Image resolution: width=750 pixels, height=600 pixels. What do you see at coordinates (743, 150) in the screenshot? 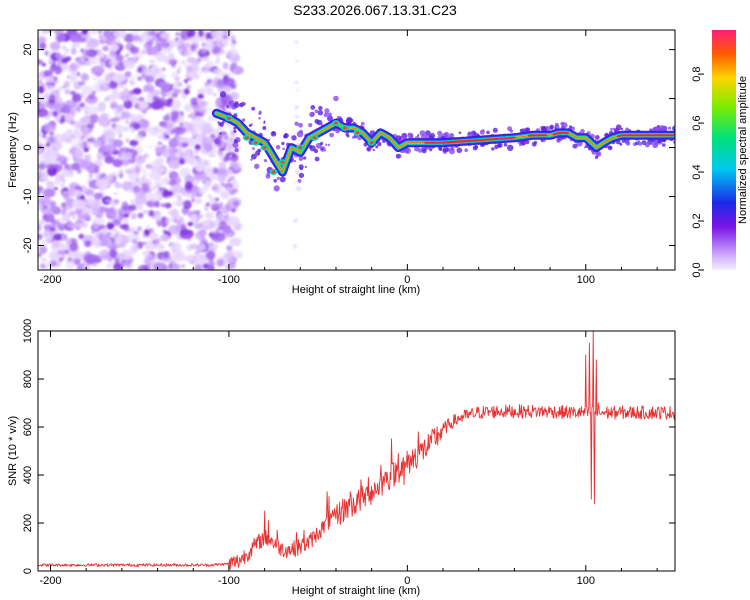
I see `colorbar-label: Normalized spectral amplitude` at bounding box center [743, 150].